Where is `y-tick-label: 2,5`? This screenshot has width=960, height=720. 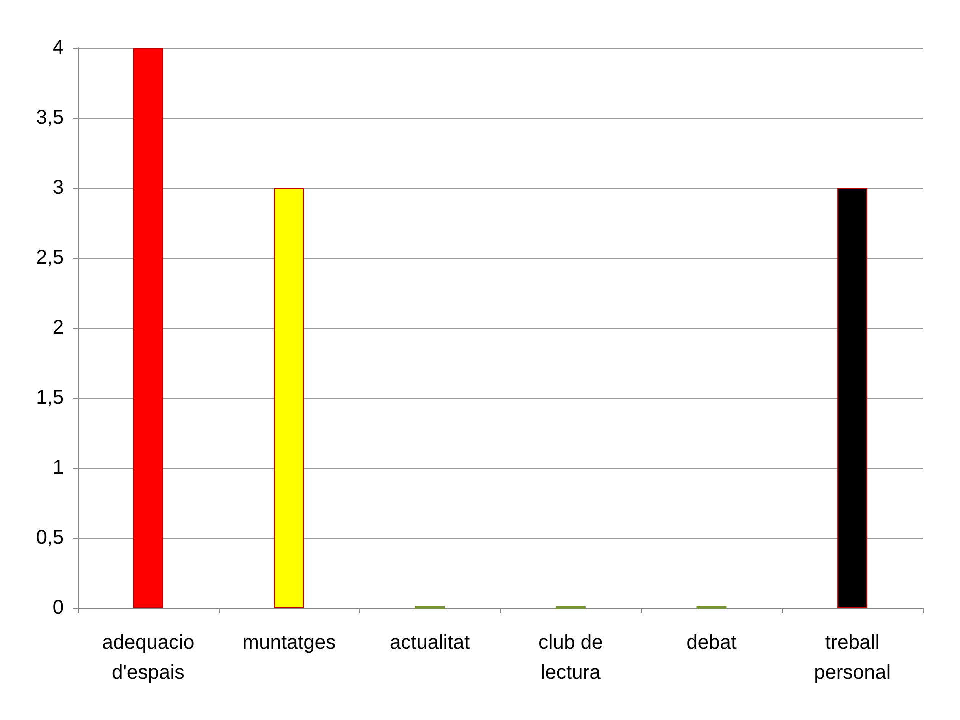 y-tick-label: 2,5 is located at coordinates (50, 258).